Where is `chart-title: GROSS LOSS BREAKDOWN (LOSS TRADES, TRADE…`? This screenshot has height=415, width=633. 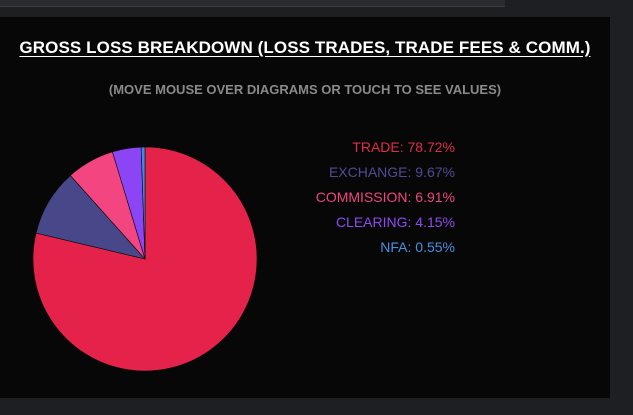 chart-title: GROSS LOSS BREAKDOWN (LOSS TRADES, TRADE… is located at coordinates (305, 47).